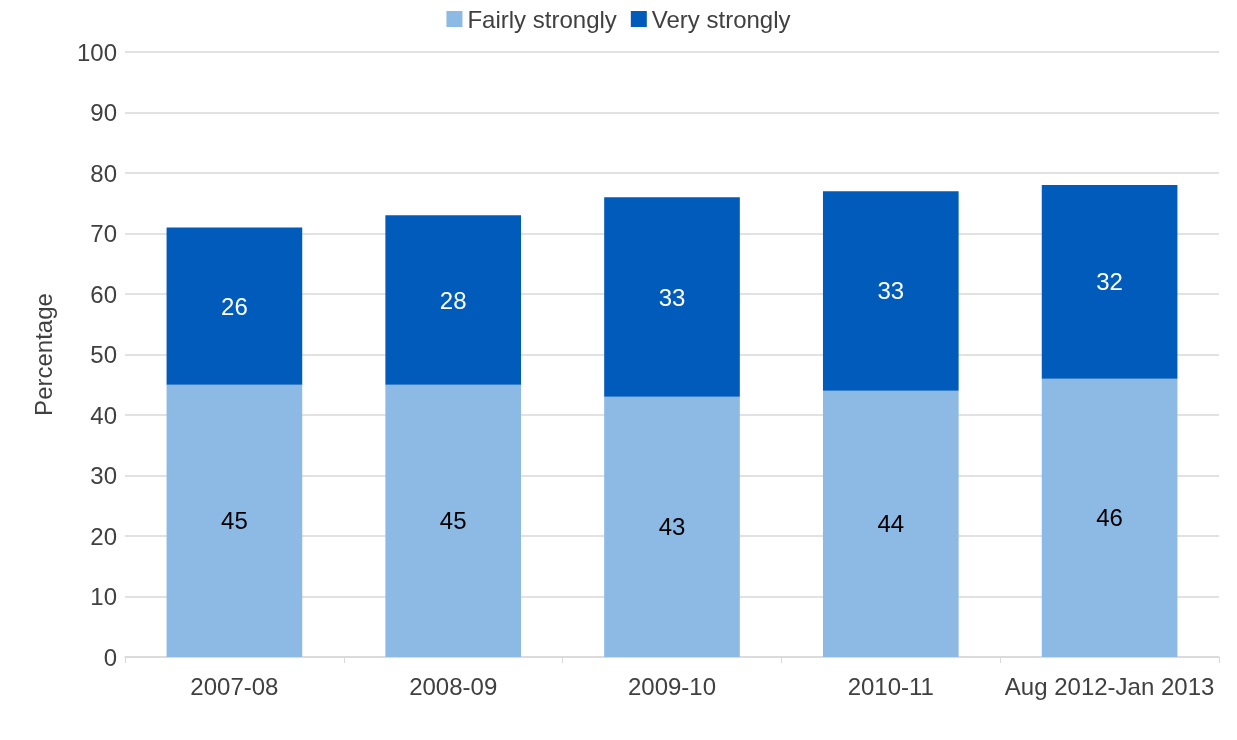 The height and width of the screenshot is (740, 1237). Describe the element at coordinates (103, 415) in the screenshot. I see `y-tick-label: 40` at that location.